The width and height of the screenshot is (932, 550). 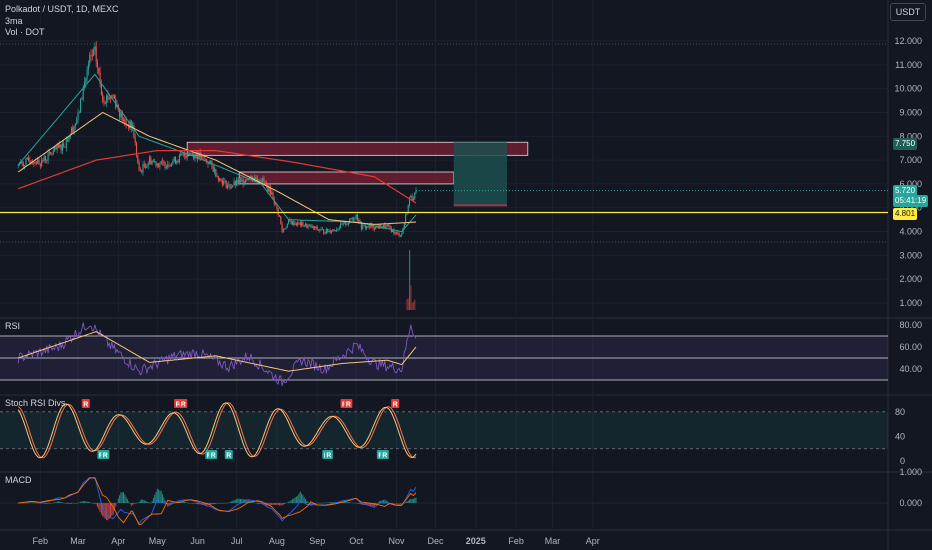 What do you see at coordinates (18, 480) in the screenshot?
I see `macd-pane-label: MACD` at bounding box center [18, 480].